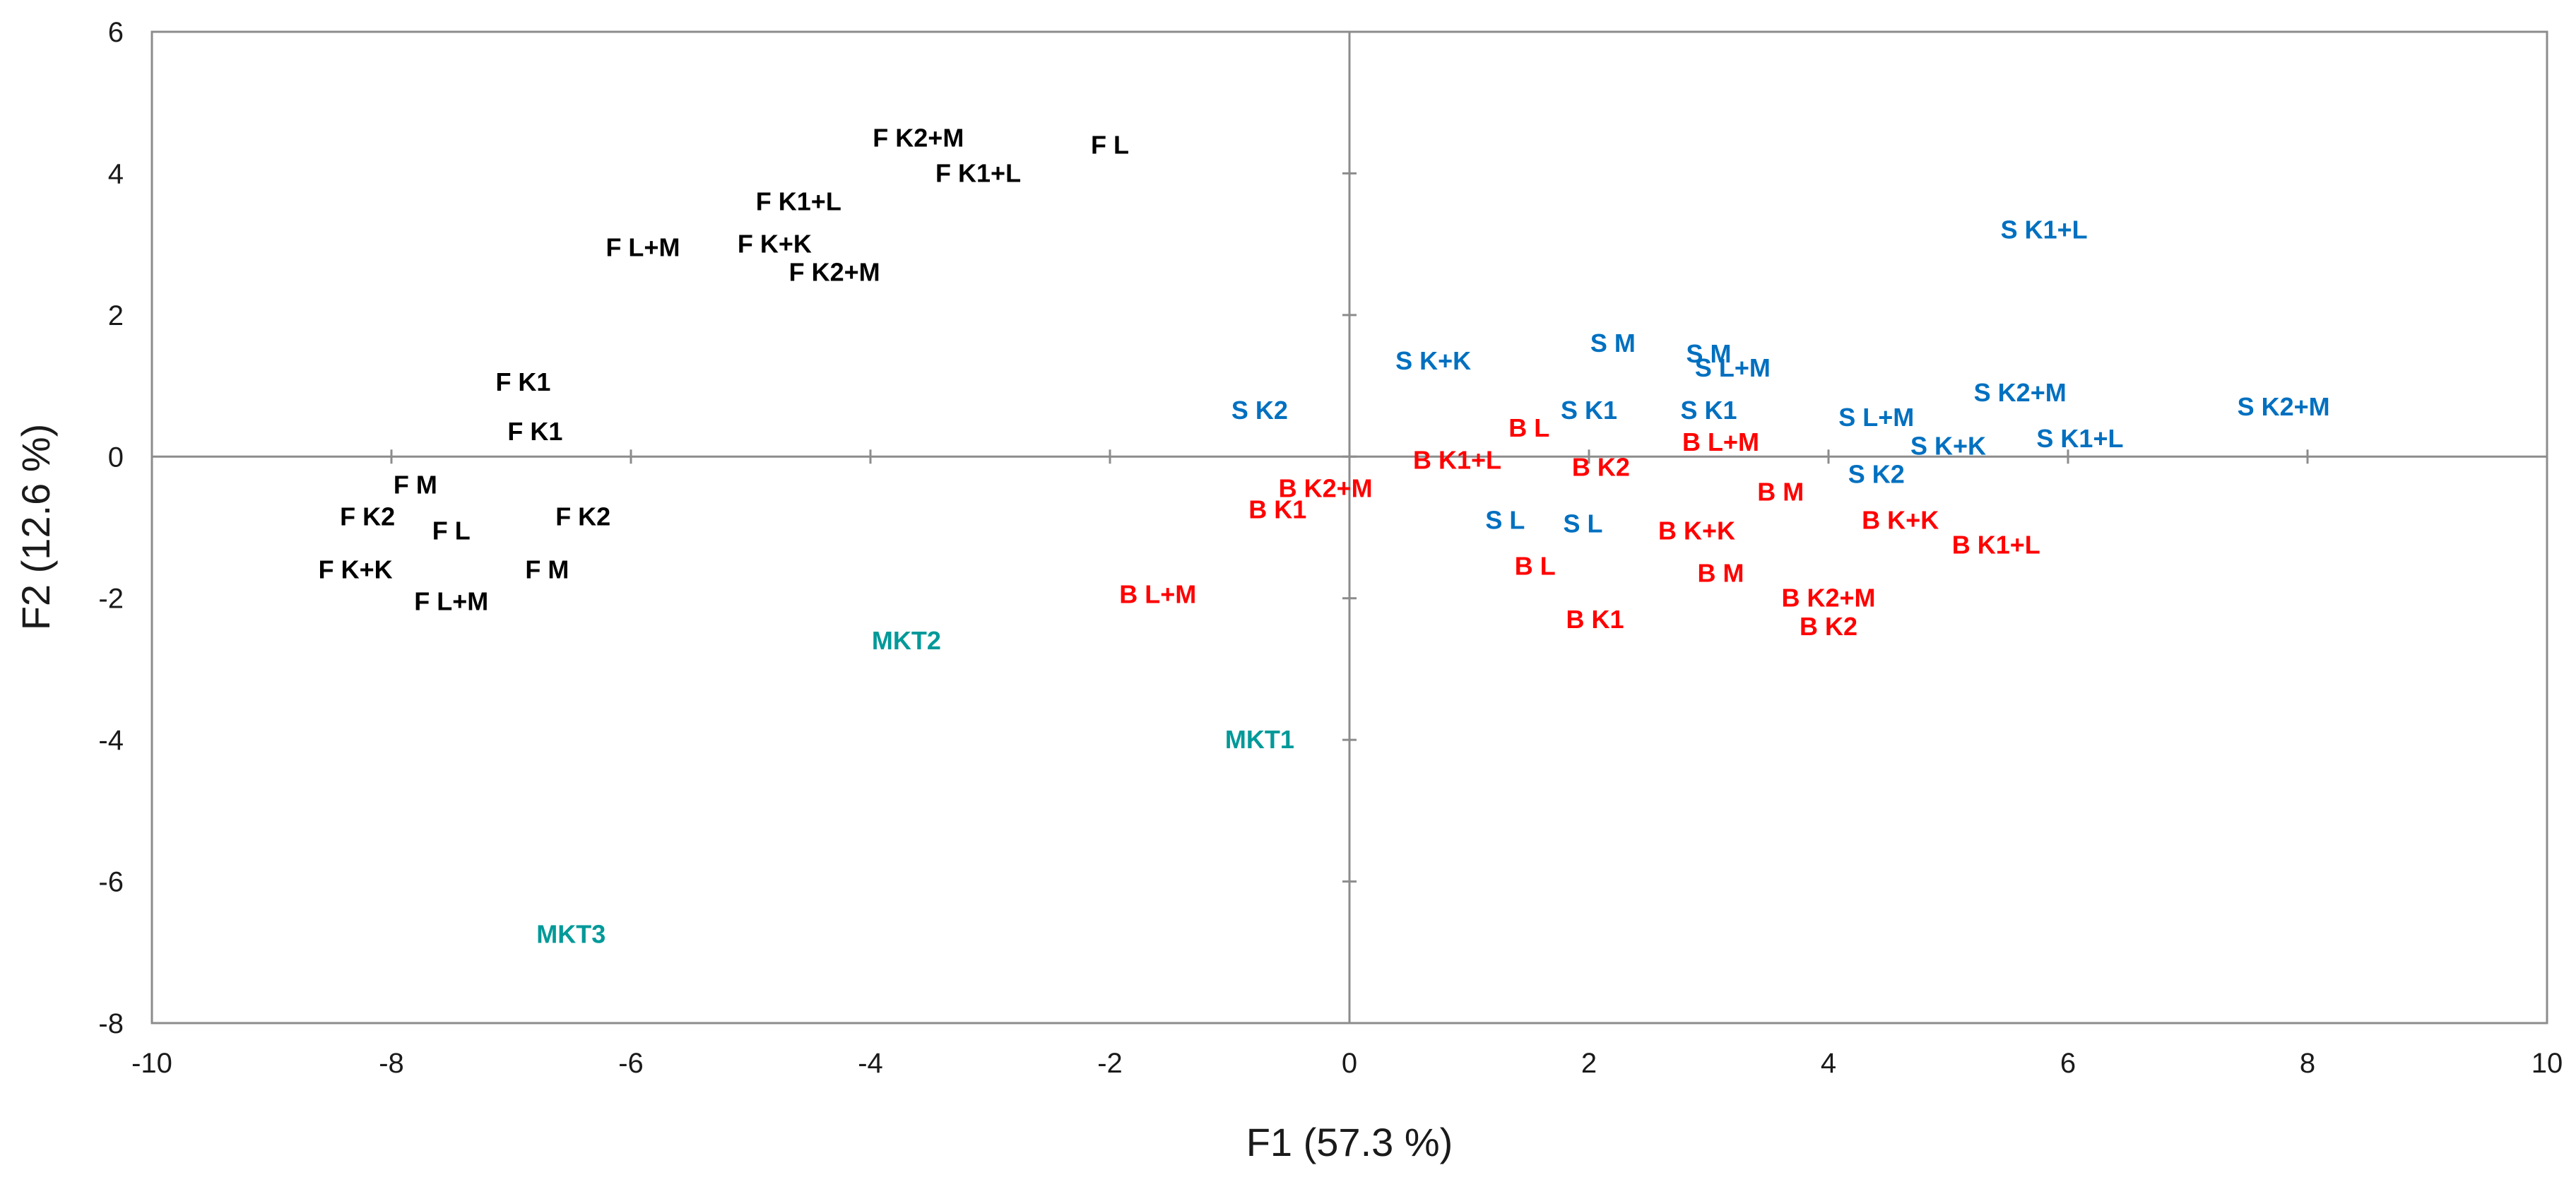 This screenshot has width=2576, height=1187. What do you see at coordinates (906, 641) in the screenshot?
I see `point-label-mkt: MKT2` at bounding box center [906, 641].